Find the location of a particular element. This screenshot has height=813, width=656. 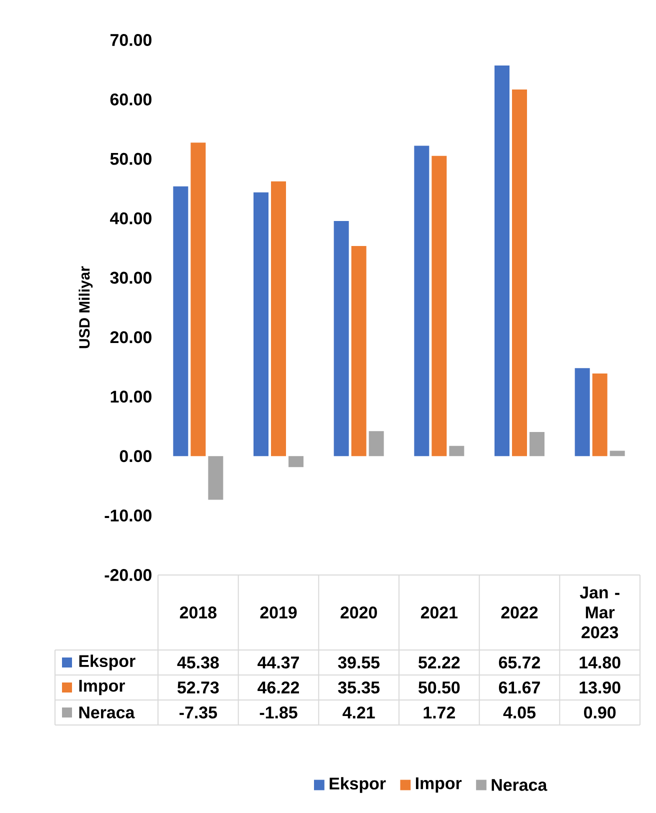

data-label: 4.21 is located at coordinates (358, 712).